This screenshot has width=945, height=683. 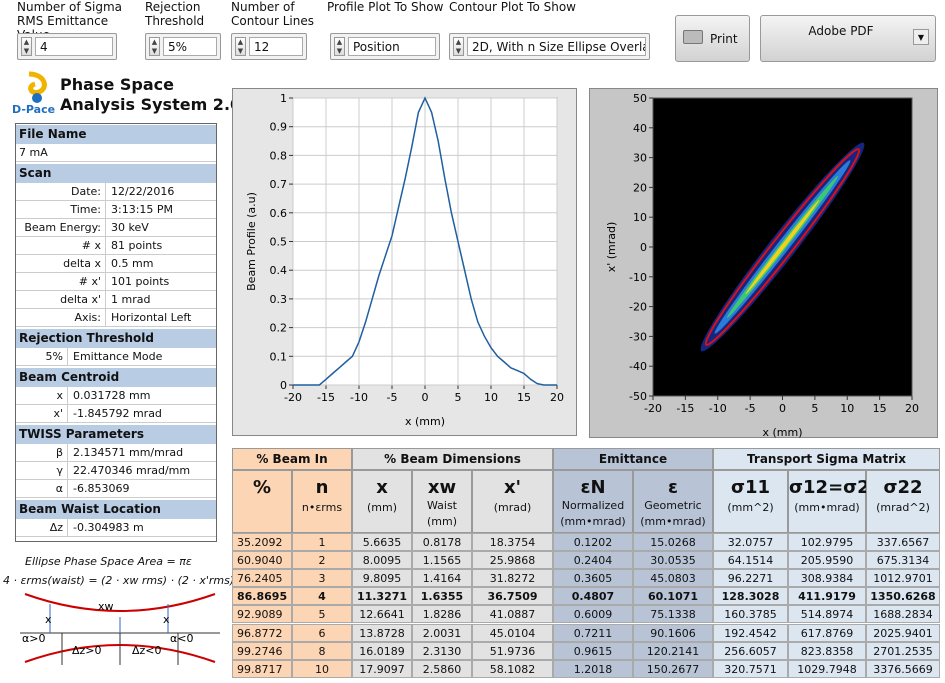 I want to click on info-label: γ, so click(x=42, y=471).